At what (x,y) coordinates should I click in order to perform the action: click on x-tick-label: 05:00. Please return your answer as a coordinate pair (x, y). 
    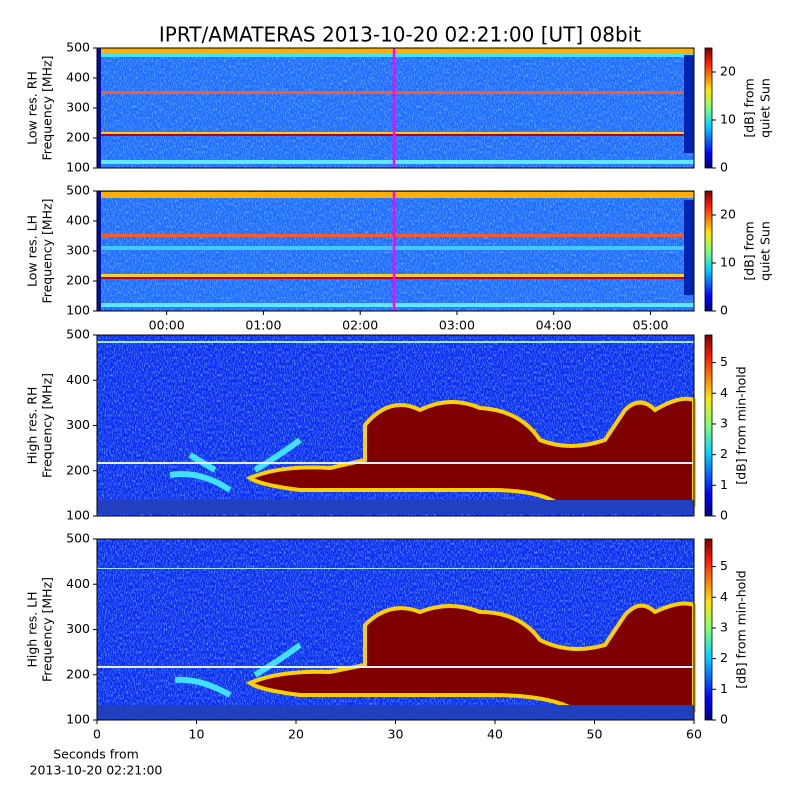
    Looking at the image, I should click on (650, 325).